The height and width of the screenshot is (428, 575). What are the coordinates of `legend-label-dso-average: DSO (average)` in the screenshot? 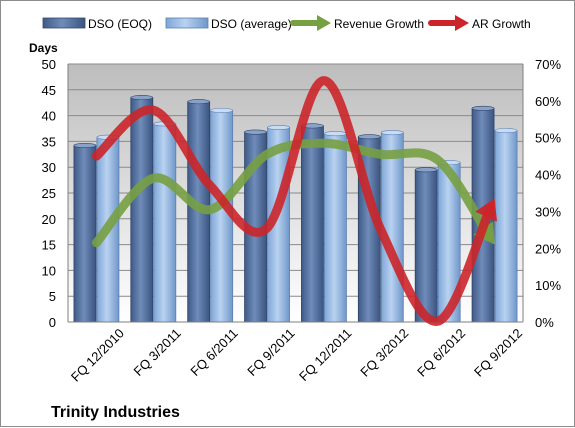 It's located at (251, 24).